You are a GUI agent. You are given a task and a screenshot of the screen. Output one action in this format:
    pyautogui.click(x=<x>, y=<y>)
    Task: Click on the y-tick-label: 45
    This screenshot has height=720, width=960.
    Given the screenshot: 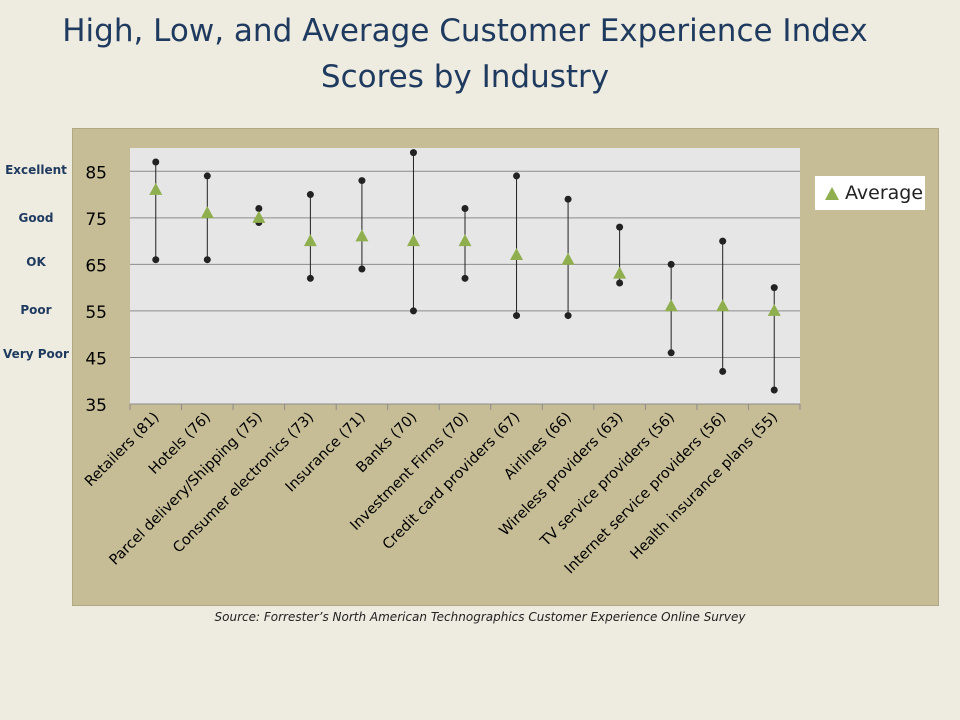 What is the action you would take?
    pyautogui.click(x=96, y=359)
    